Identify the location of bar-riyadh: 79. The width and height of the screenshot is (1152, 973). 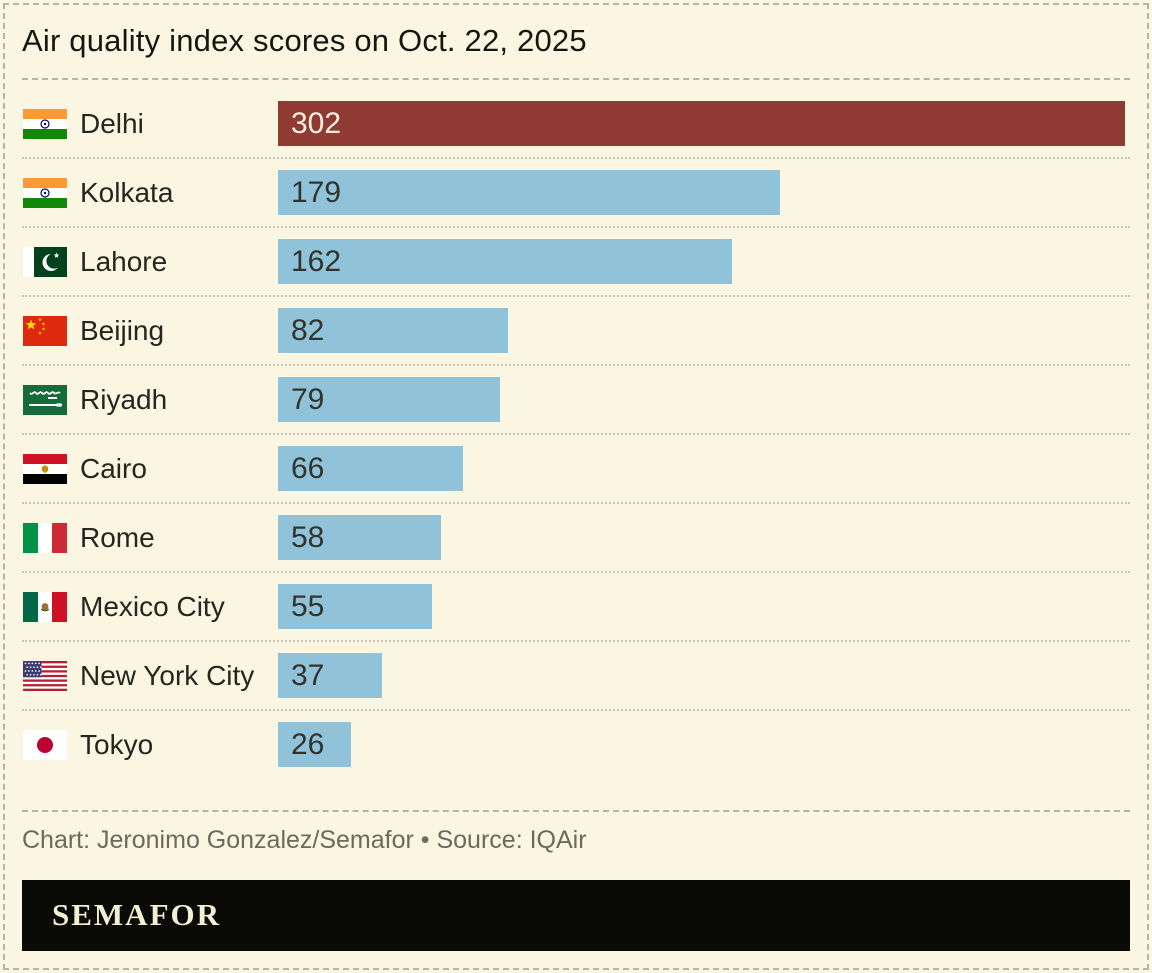
(389, 400).